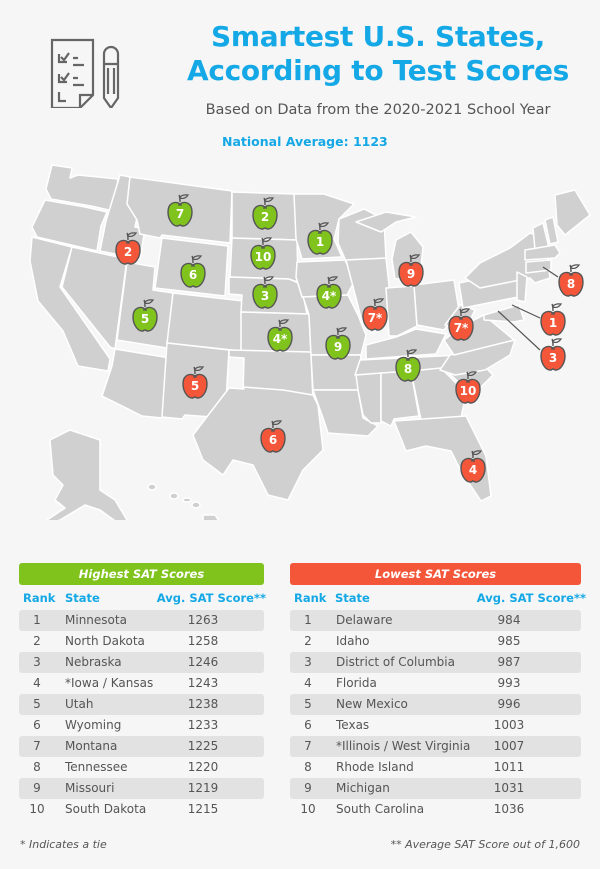 The image size is (600, 869). Describe the element at coordinates (380, 809) in the screenshot. I see `state-cell: South Carolina` at that location.